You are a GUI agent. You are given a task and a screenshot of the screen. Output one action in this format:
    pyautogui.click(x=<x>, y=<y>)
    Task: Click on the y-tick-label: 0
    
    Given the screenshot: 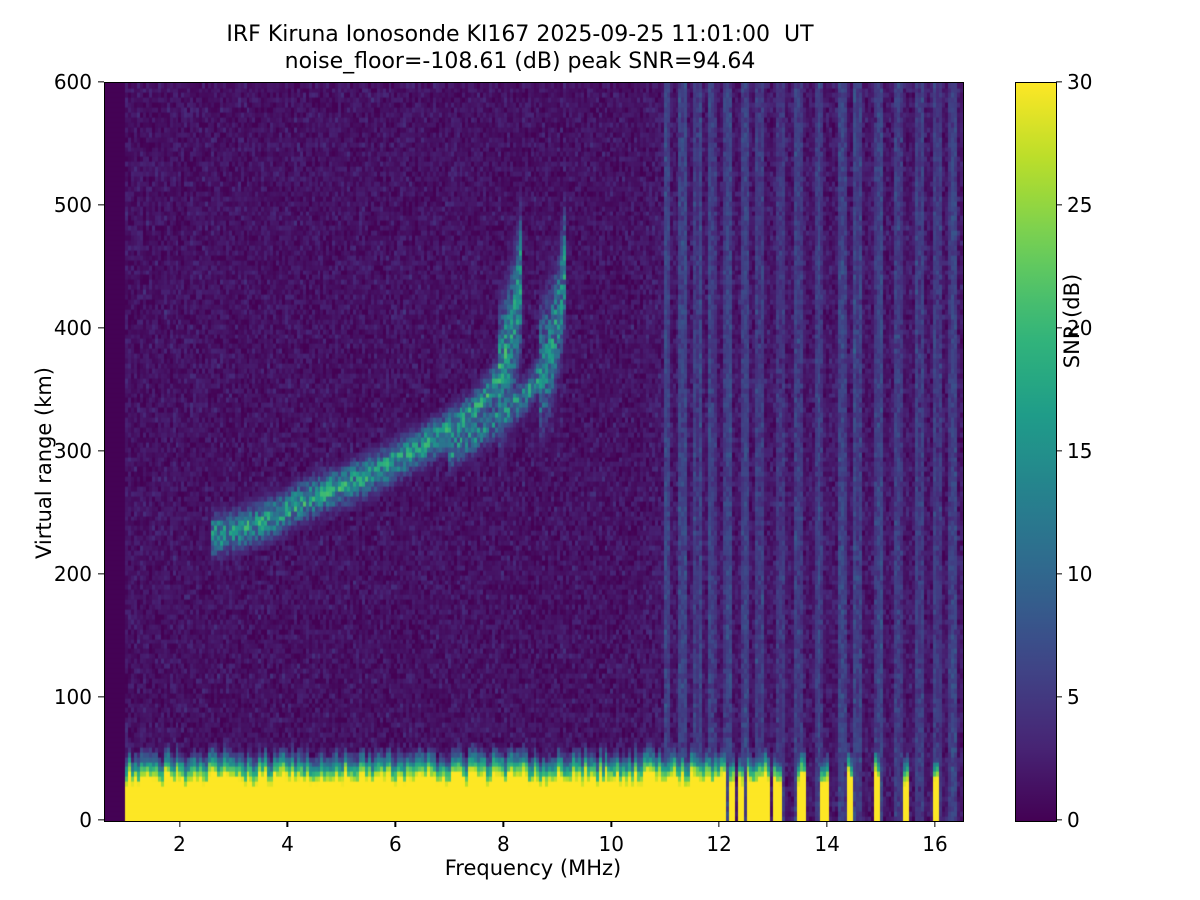 What is the action you would take?
    pyautogui.click(x=85, y=820)
    